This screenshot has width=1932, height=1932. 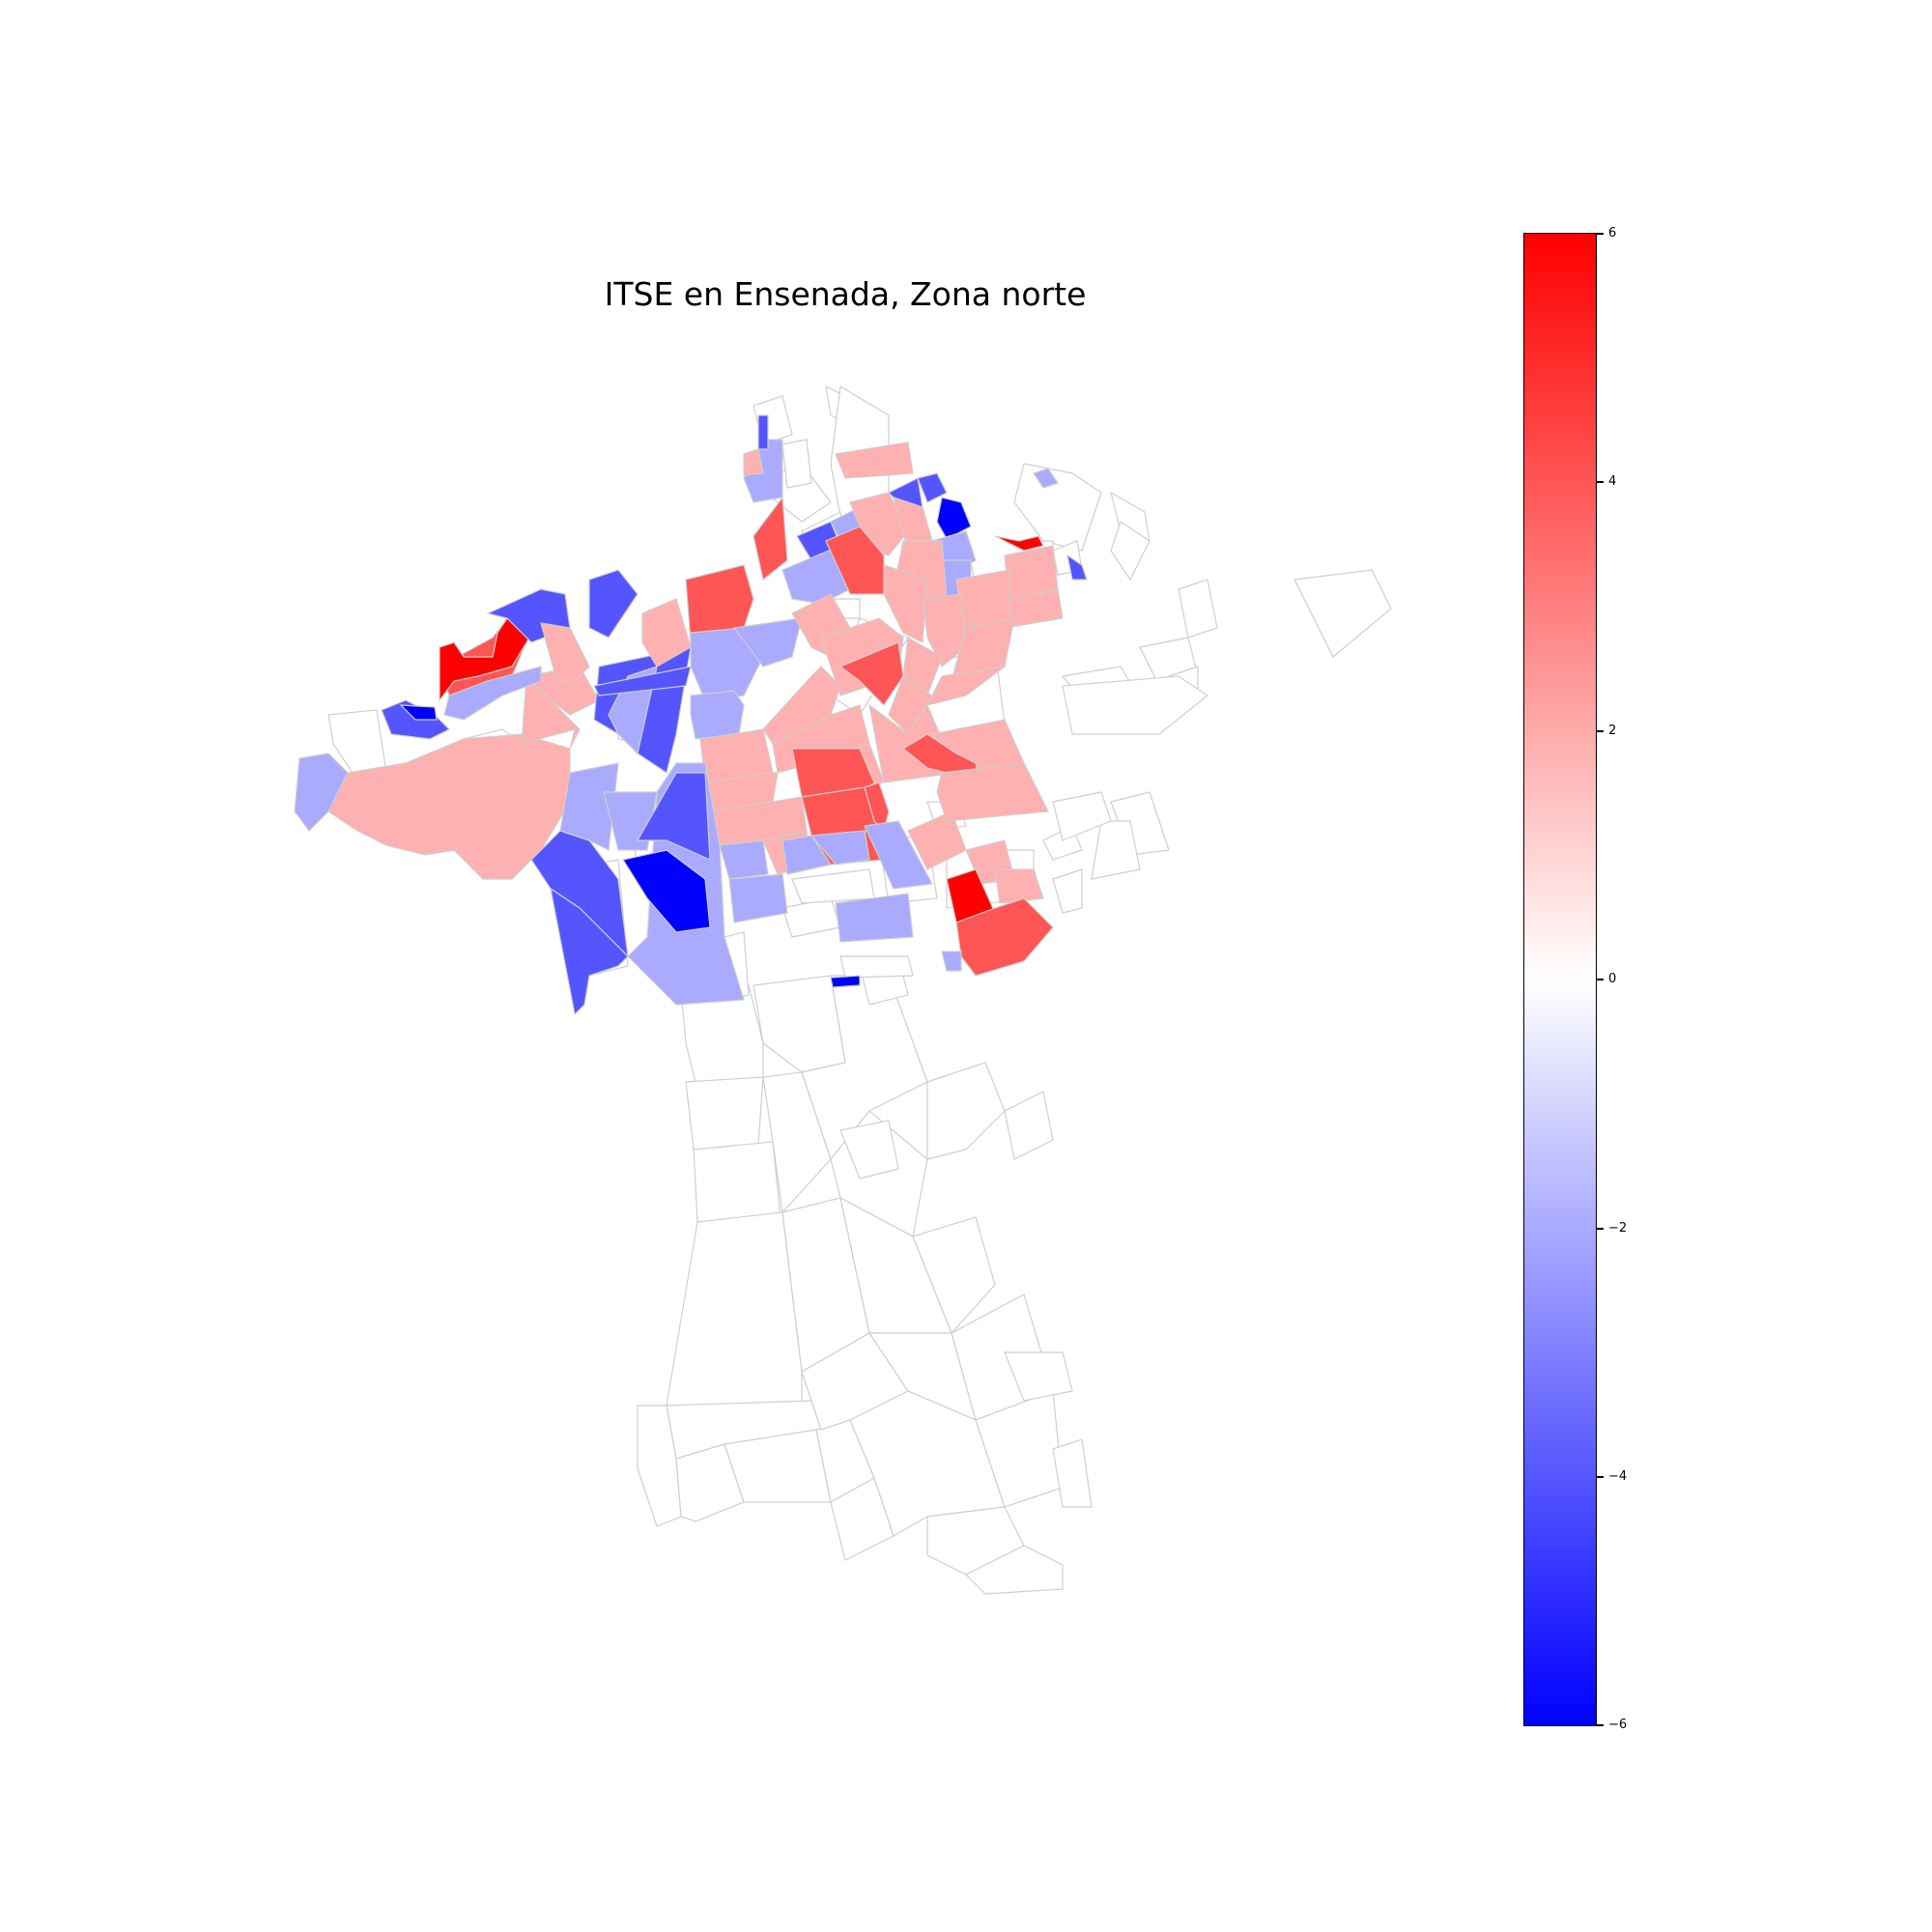 I want to click on colorbar, so click(x=1560, y=979).